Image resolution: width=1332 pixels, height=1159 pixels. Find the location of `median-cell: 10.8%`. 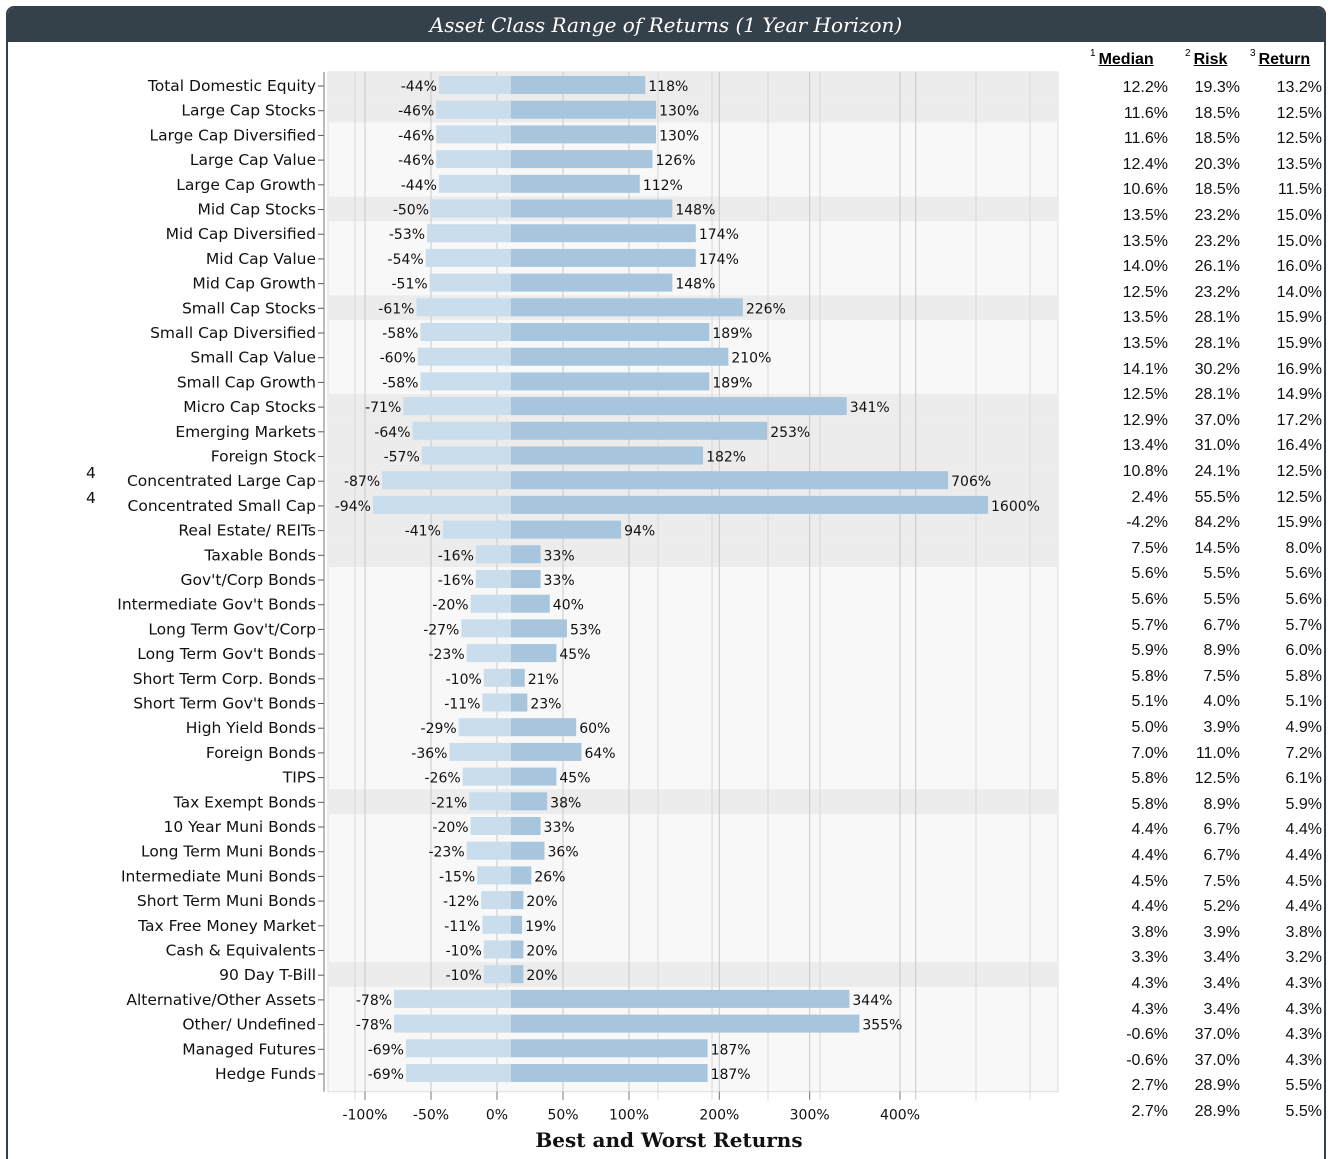

median-cell: 10.8% is located at coordinates (1145, 471).